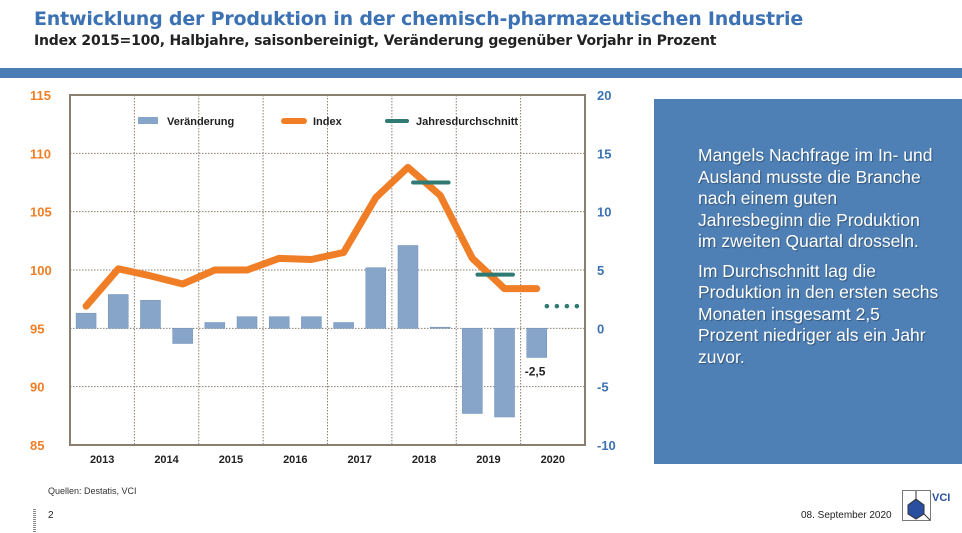  Describe the element at coordinates (102, 460) in the screenshot. I see `x-axis-tick-label: 2013` at that location.